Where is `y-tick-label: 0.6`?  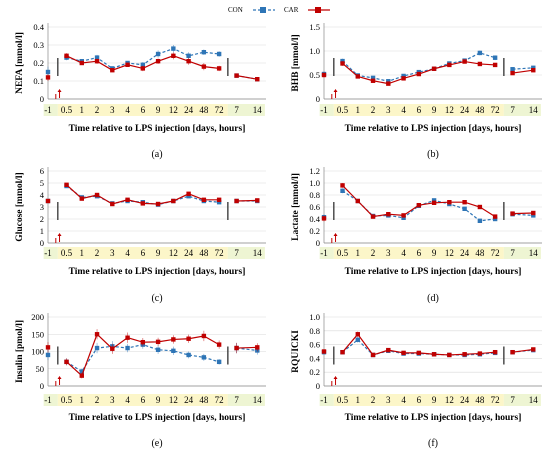
y-tick-label: 0.6 is located at coordinates (314, 345).